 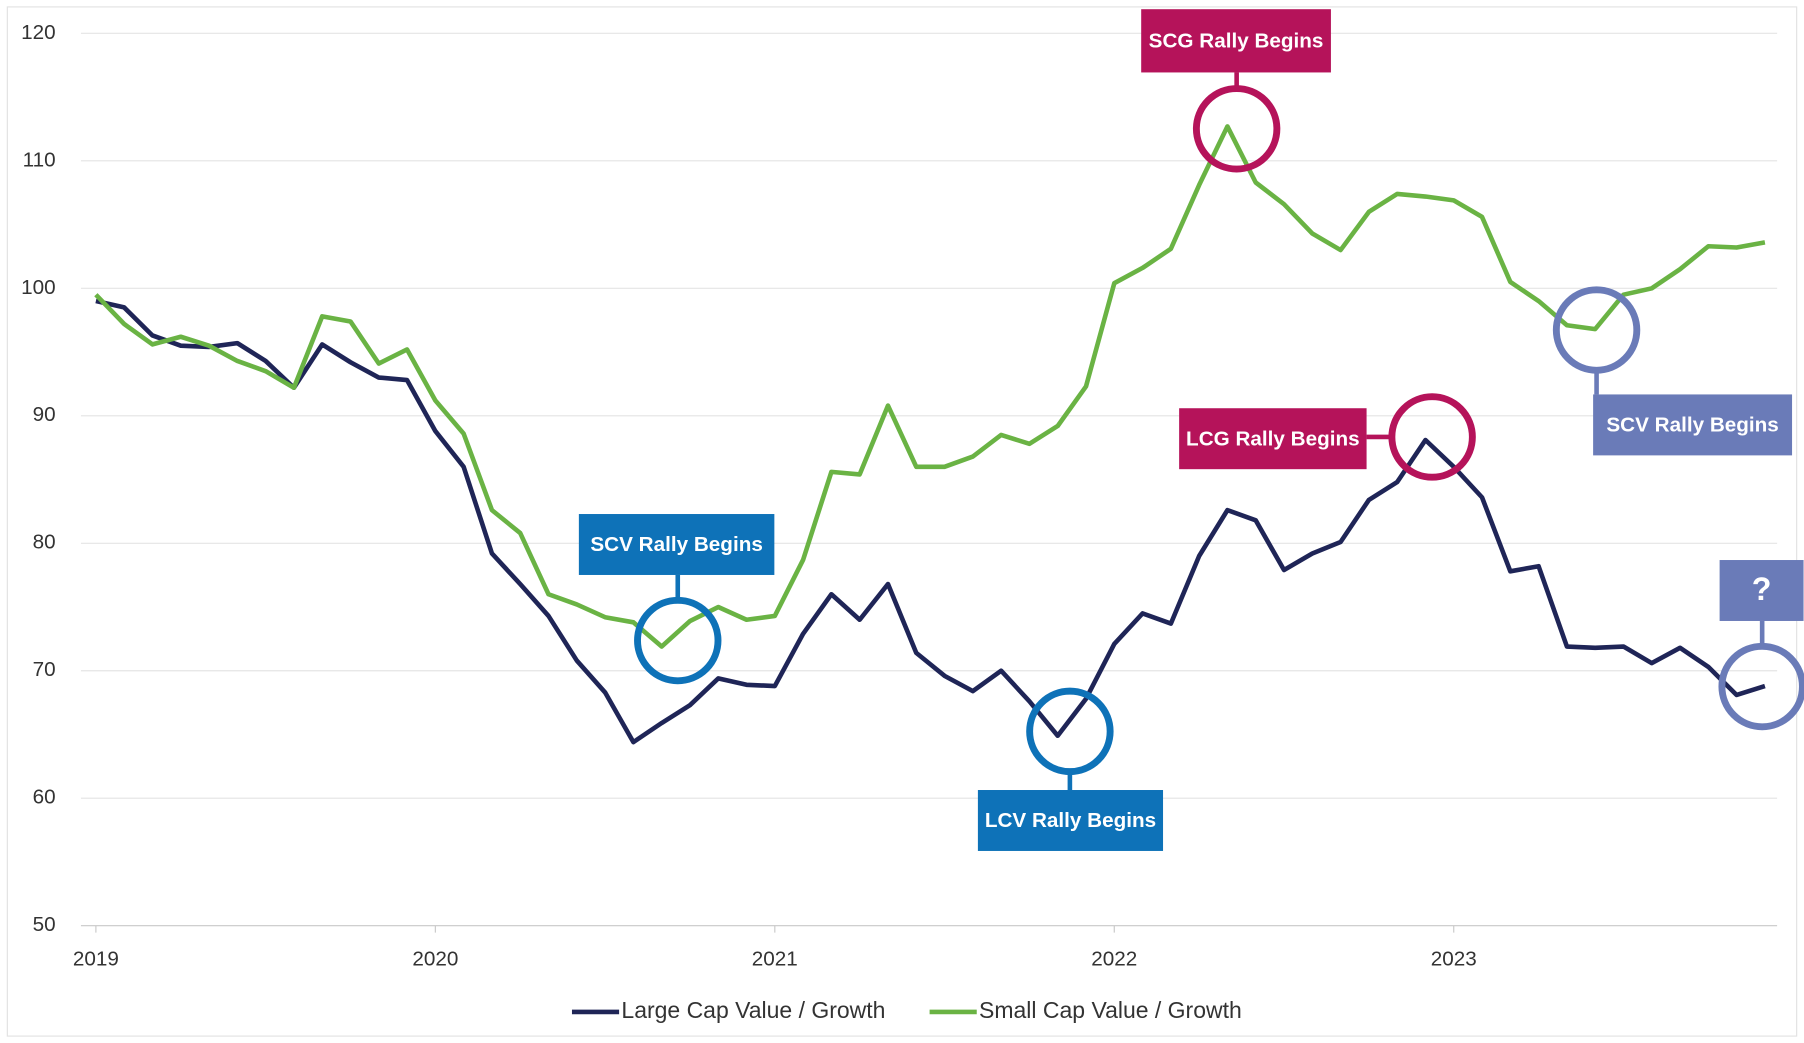 What do you see at coordinates (44, 797) in the screenshot?
I see `y-tick-label: 60` at bounding box center [44, 797].